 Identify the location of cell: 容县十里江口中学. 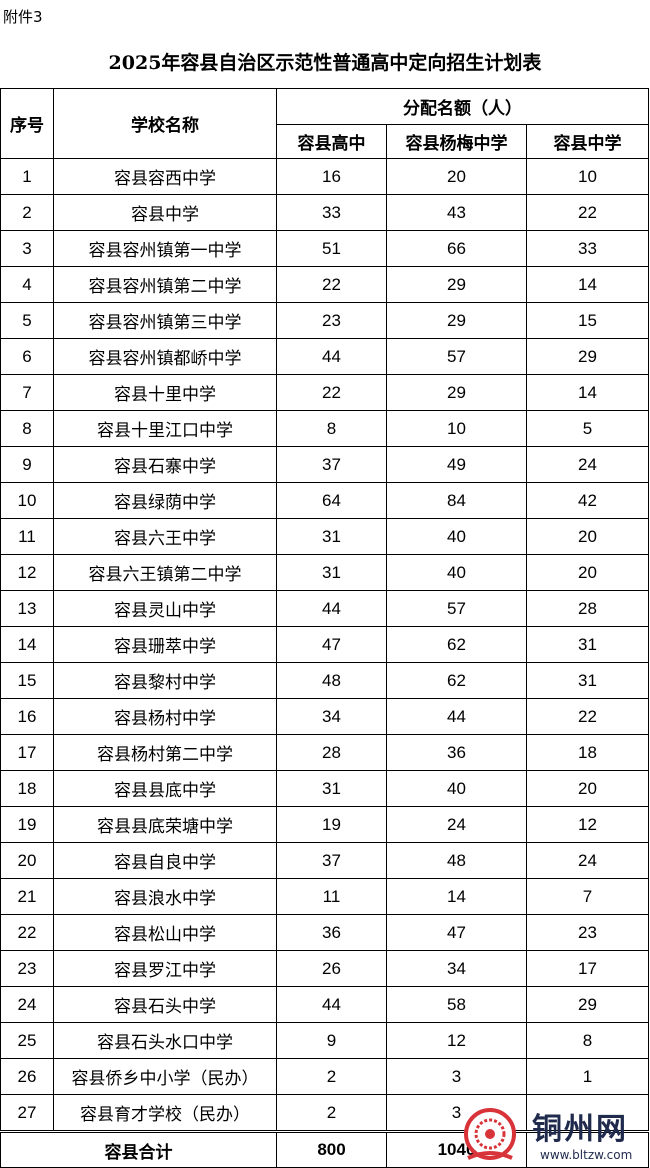
(165, 428).